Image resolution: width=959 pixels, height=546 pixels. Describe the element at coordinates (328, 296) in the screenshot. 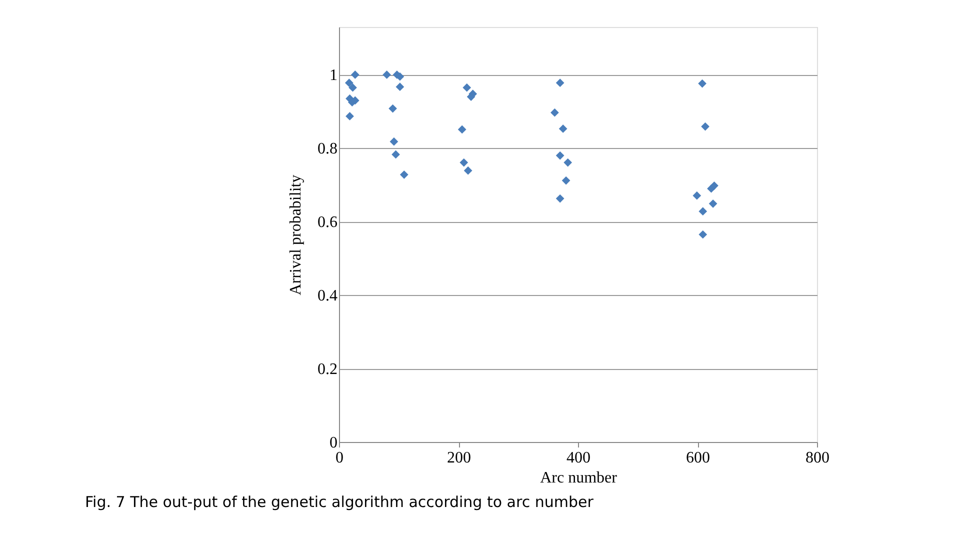

I see `y-tick-label: 0.4` at that location.